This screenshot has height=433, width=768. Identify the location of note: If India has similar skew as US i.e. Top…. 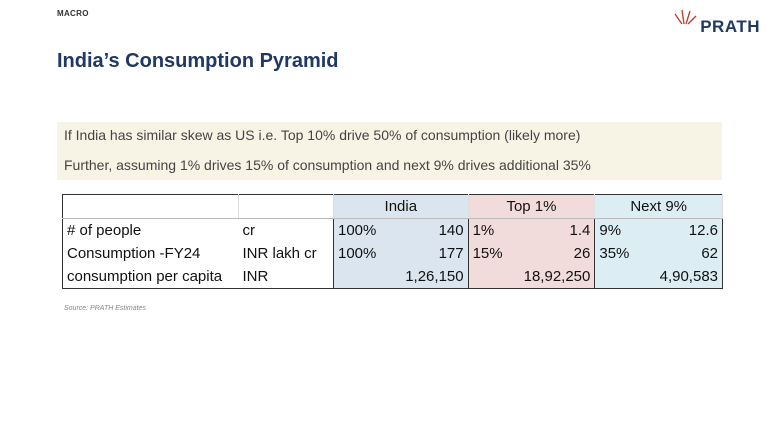
(322, 135).